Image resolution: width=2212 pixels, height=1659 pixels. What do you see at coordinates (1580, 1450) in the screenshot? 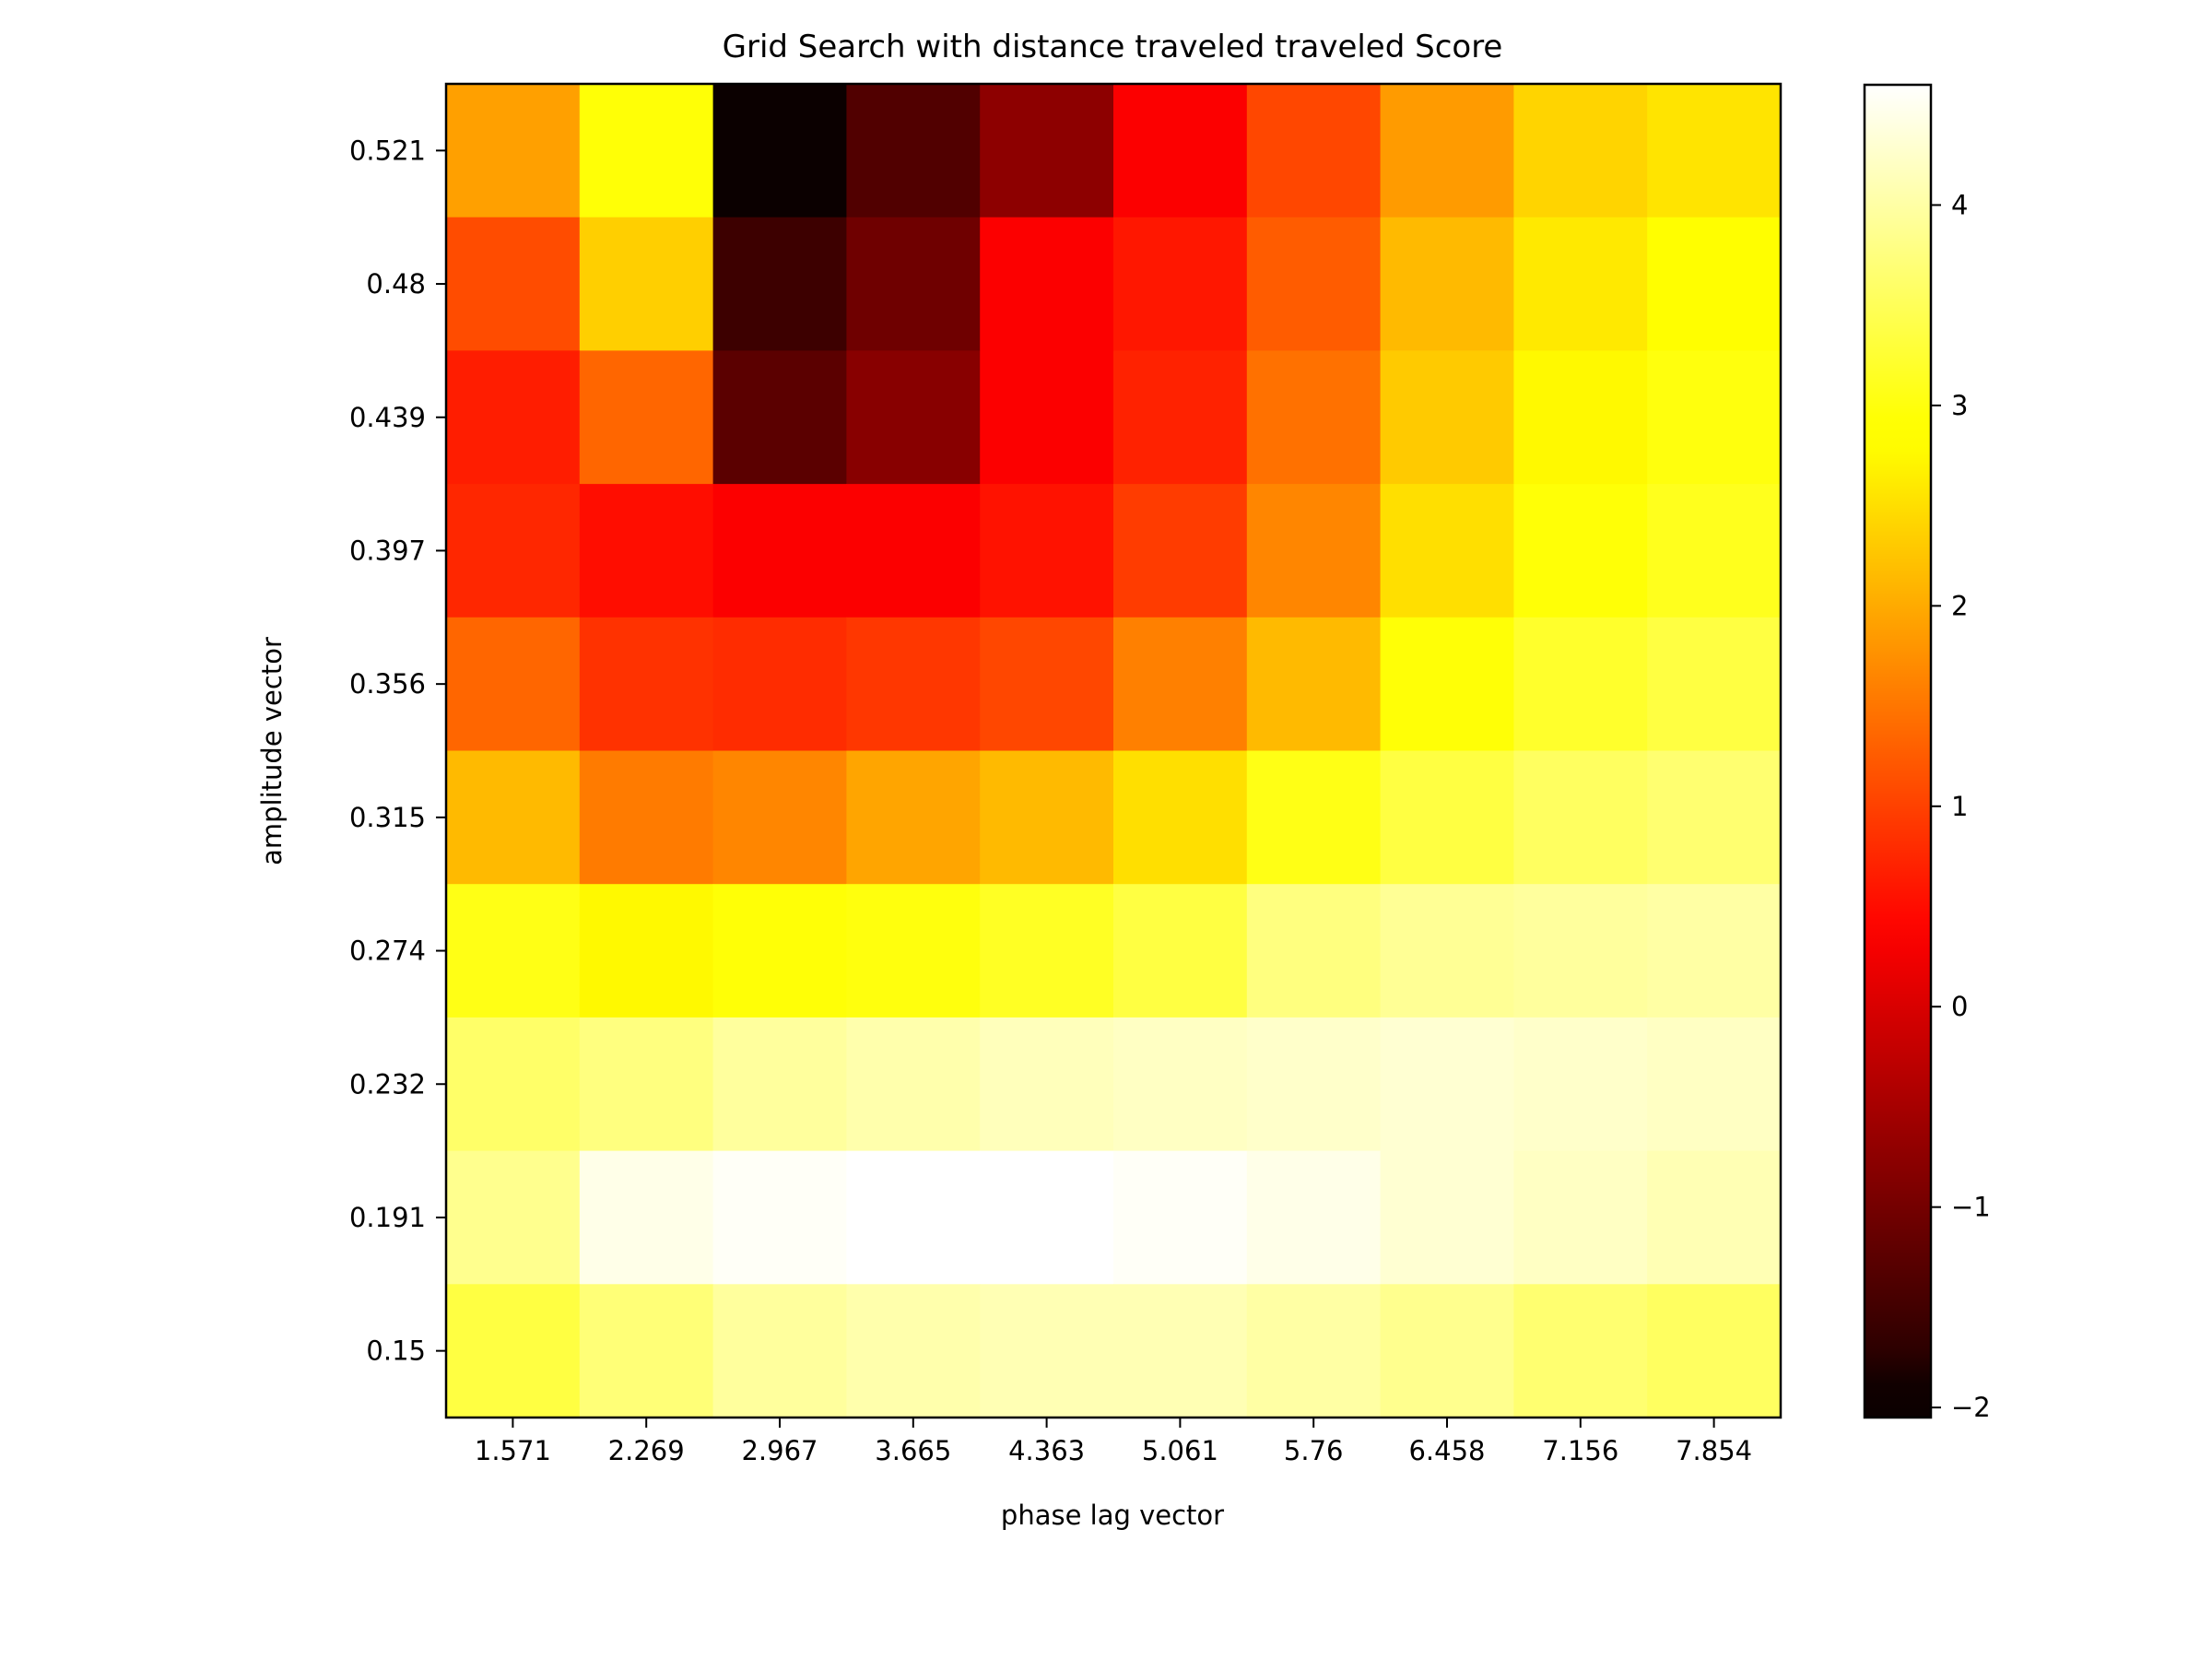
I see `x-tick-label: 7.156` at bounding box center [1580, 1450].